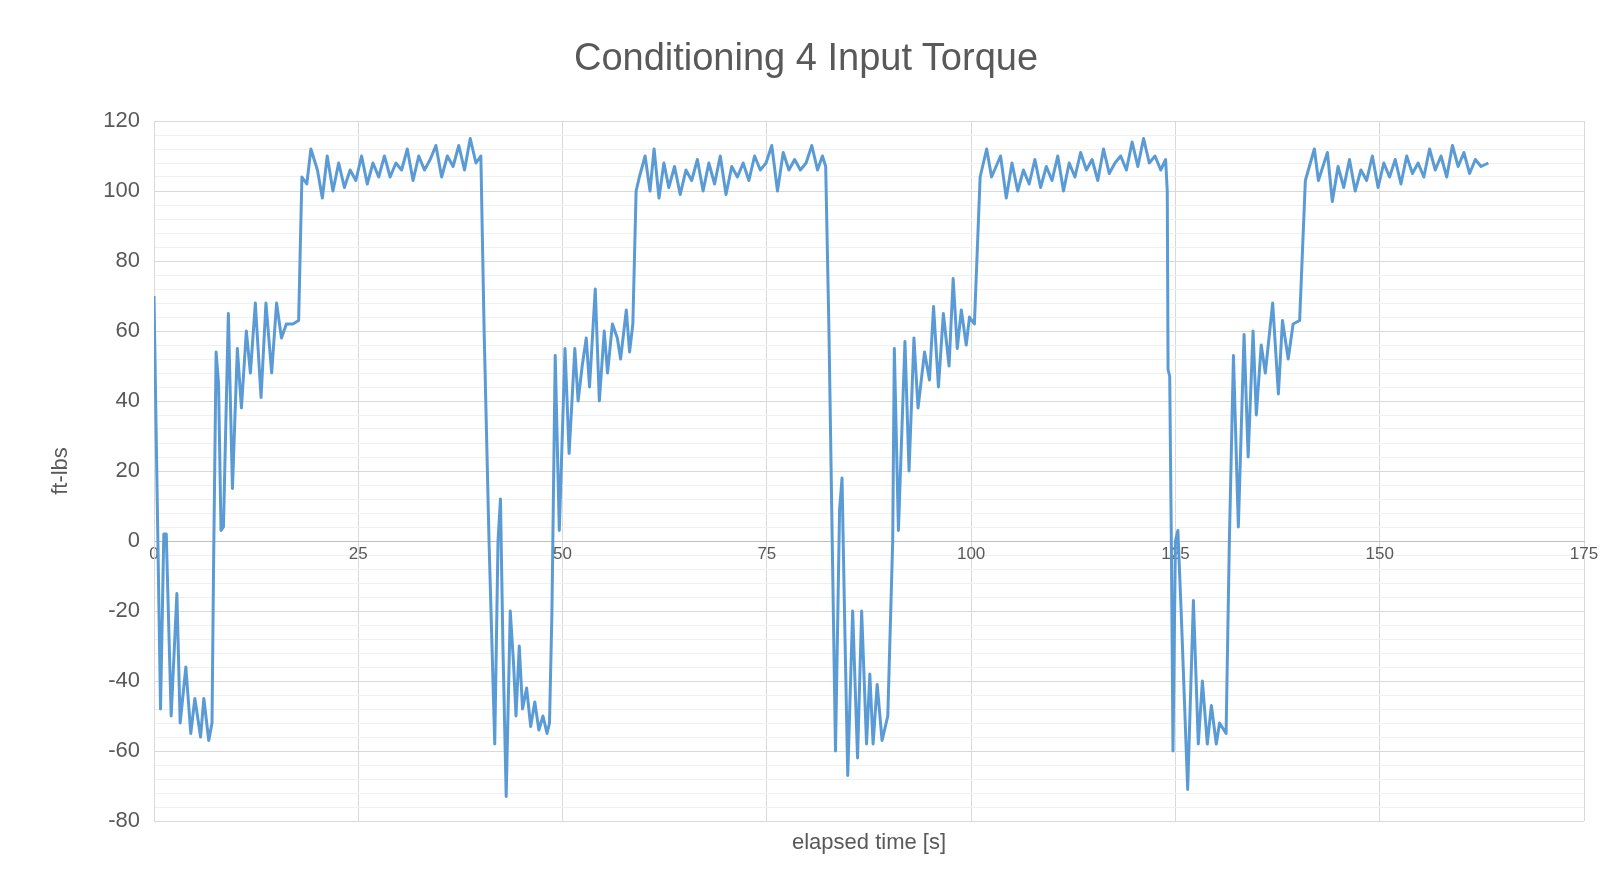  Describe the element at coordinates (1584, 553) in the screenshot. I see `x-tick-label: 175` at that location.